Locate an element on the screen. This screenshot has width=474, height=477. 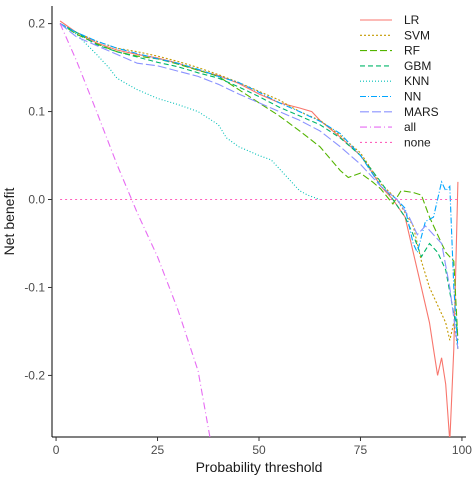
y-tick-label: 0.0 is located at coordinates (36, 200).